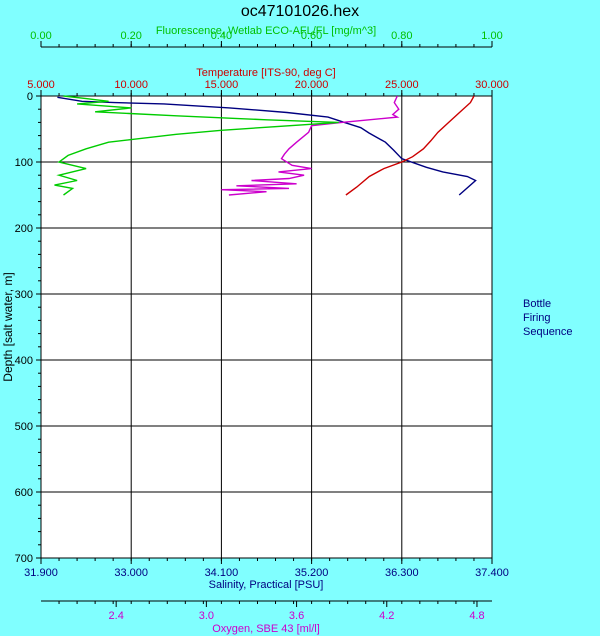 Image resolution: width=600 pixels, height=636 pixels. What do you see at coordinates (8, 326) in the screenshot?
I see `depth-axis-label: Depth [salt water, m]` at bounding box center [8, 326].